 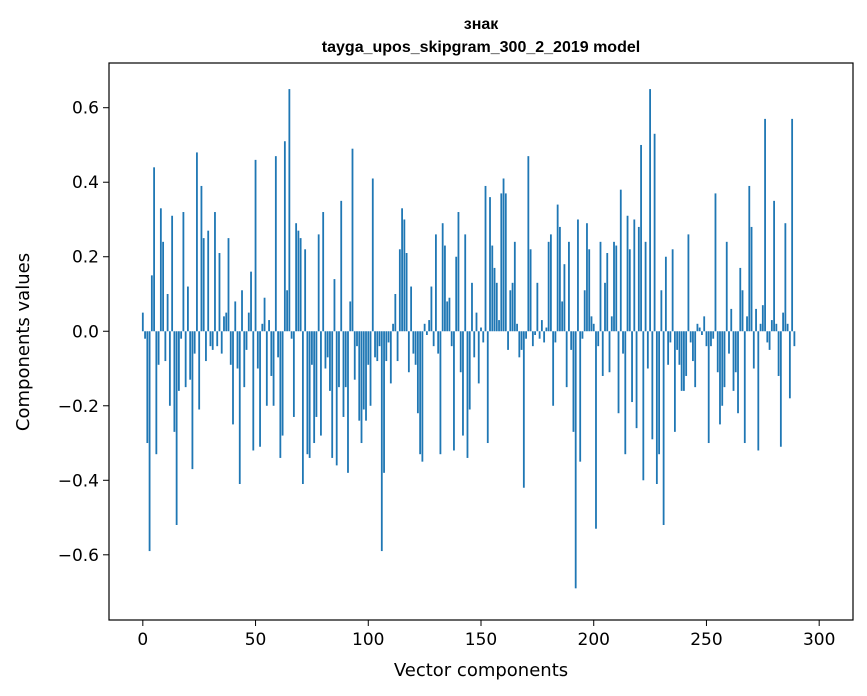 What do you see at coordinates (85, 258) in the screenshot?
I see `y-tick-label: 0.2` at bounding box center [85, 258].